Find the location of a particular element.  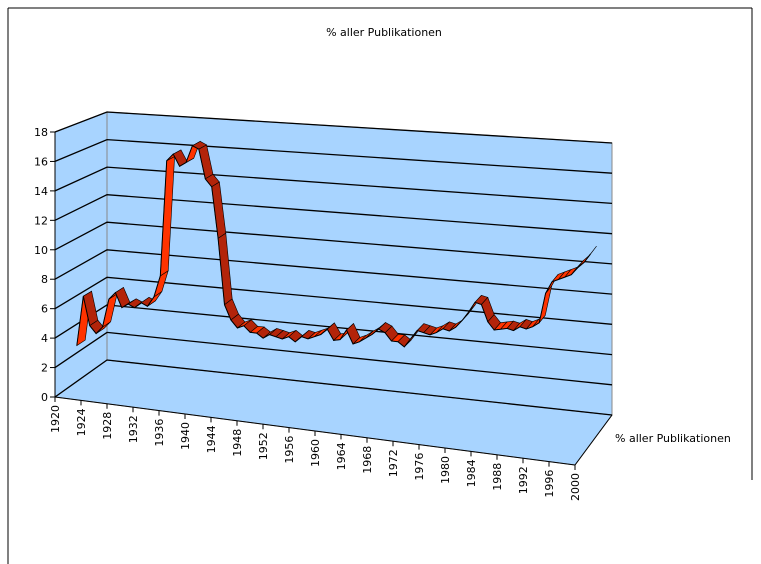

y-tick-label: 0 is located at coordinates (44, 397).